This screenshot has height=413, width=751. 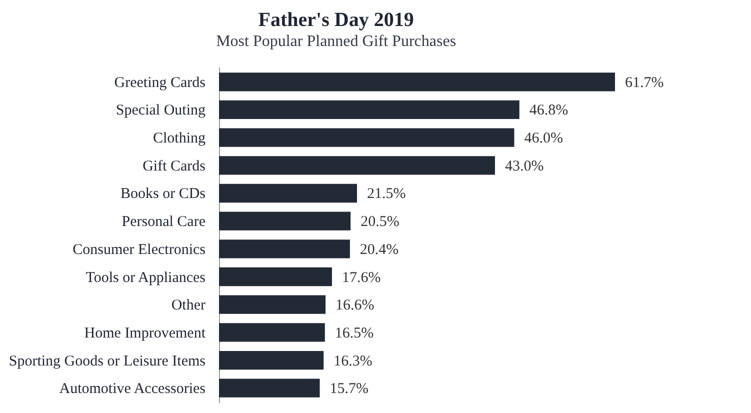 What do you see at coordinates (336, 41) in the screenshot?
I see `chart-subtitle: Most Popular Planned Gift Purchases` at bounding box center [336, 41].